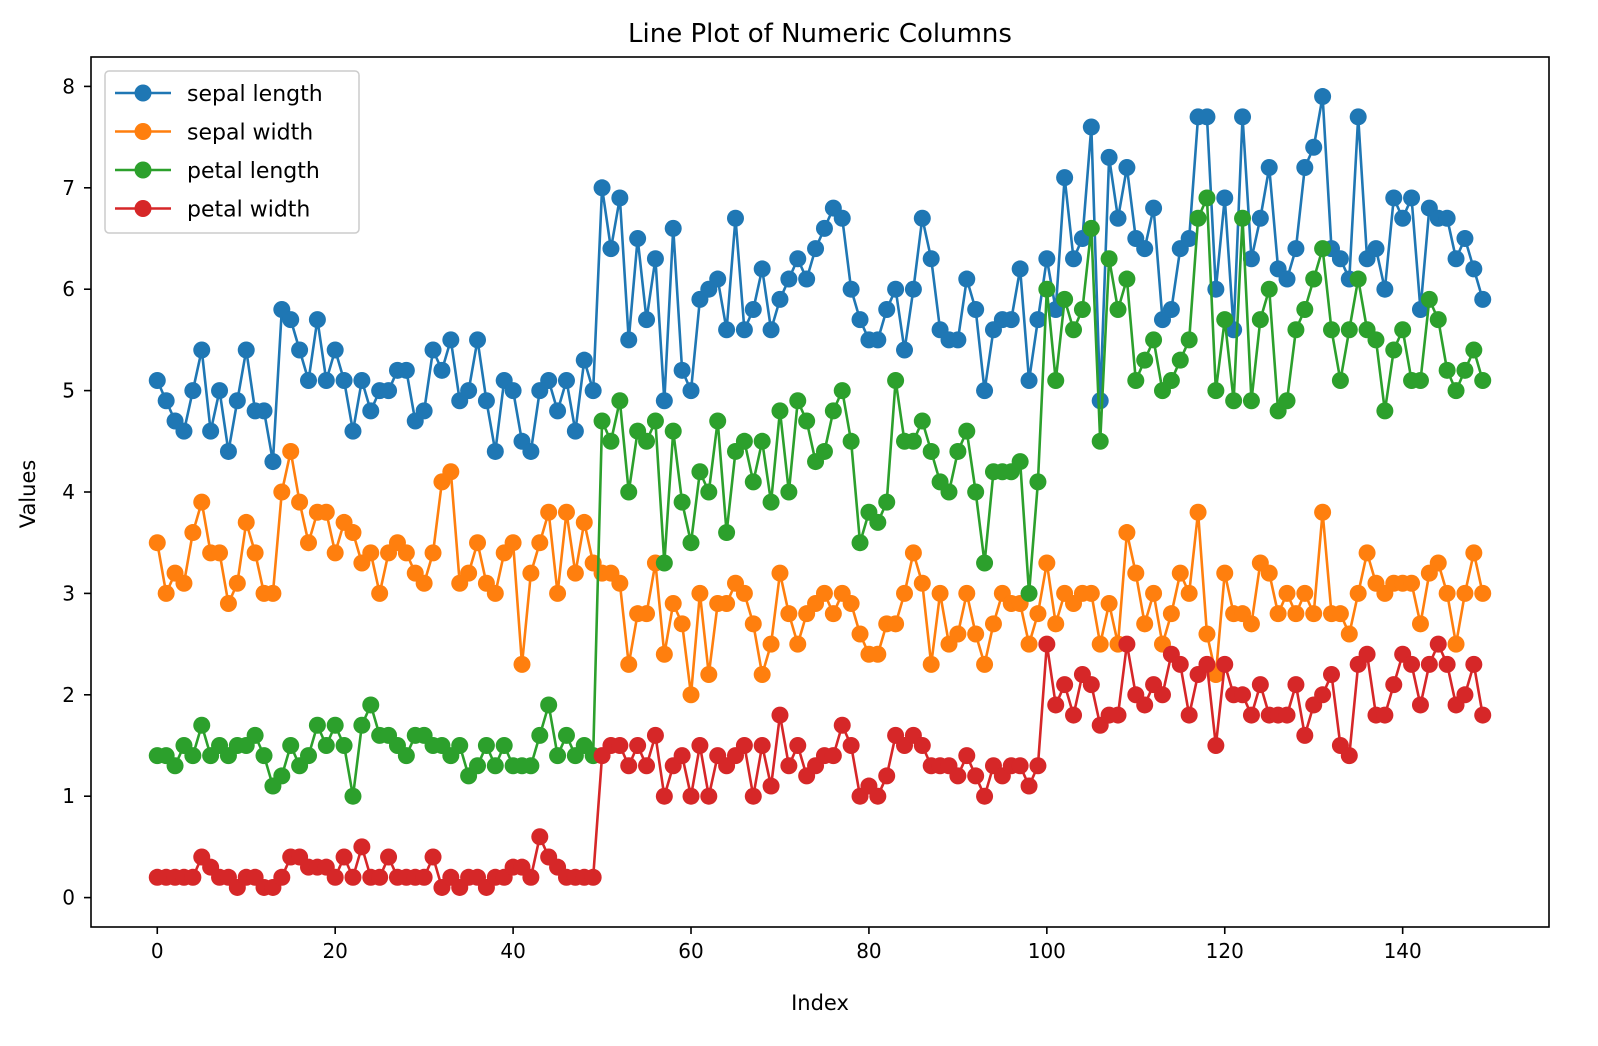 This screenshot has width=1598, height=1046. I want to click on legend-box, so click(232, 152).